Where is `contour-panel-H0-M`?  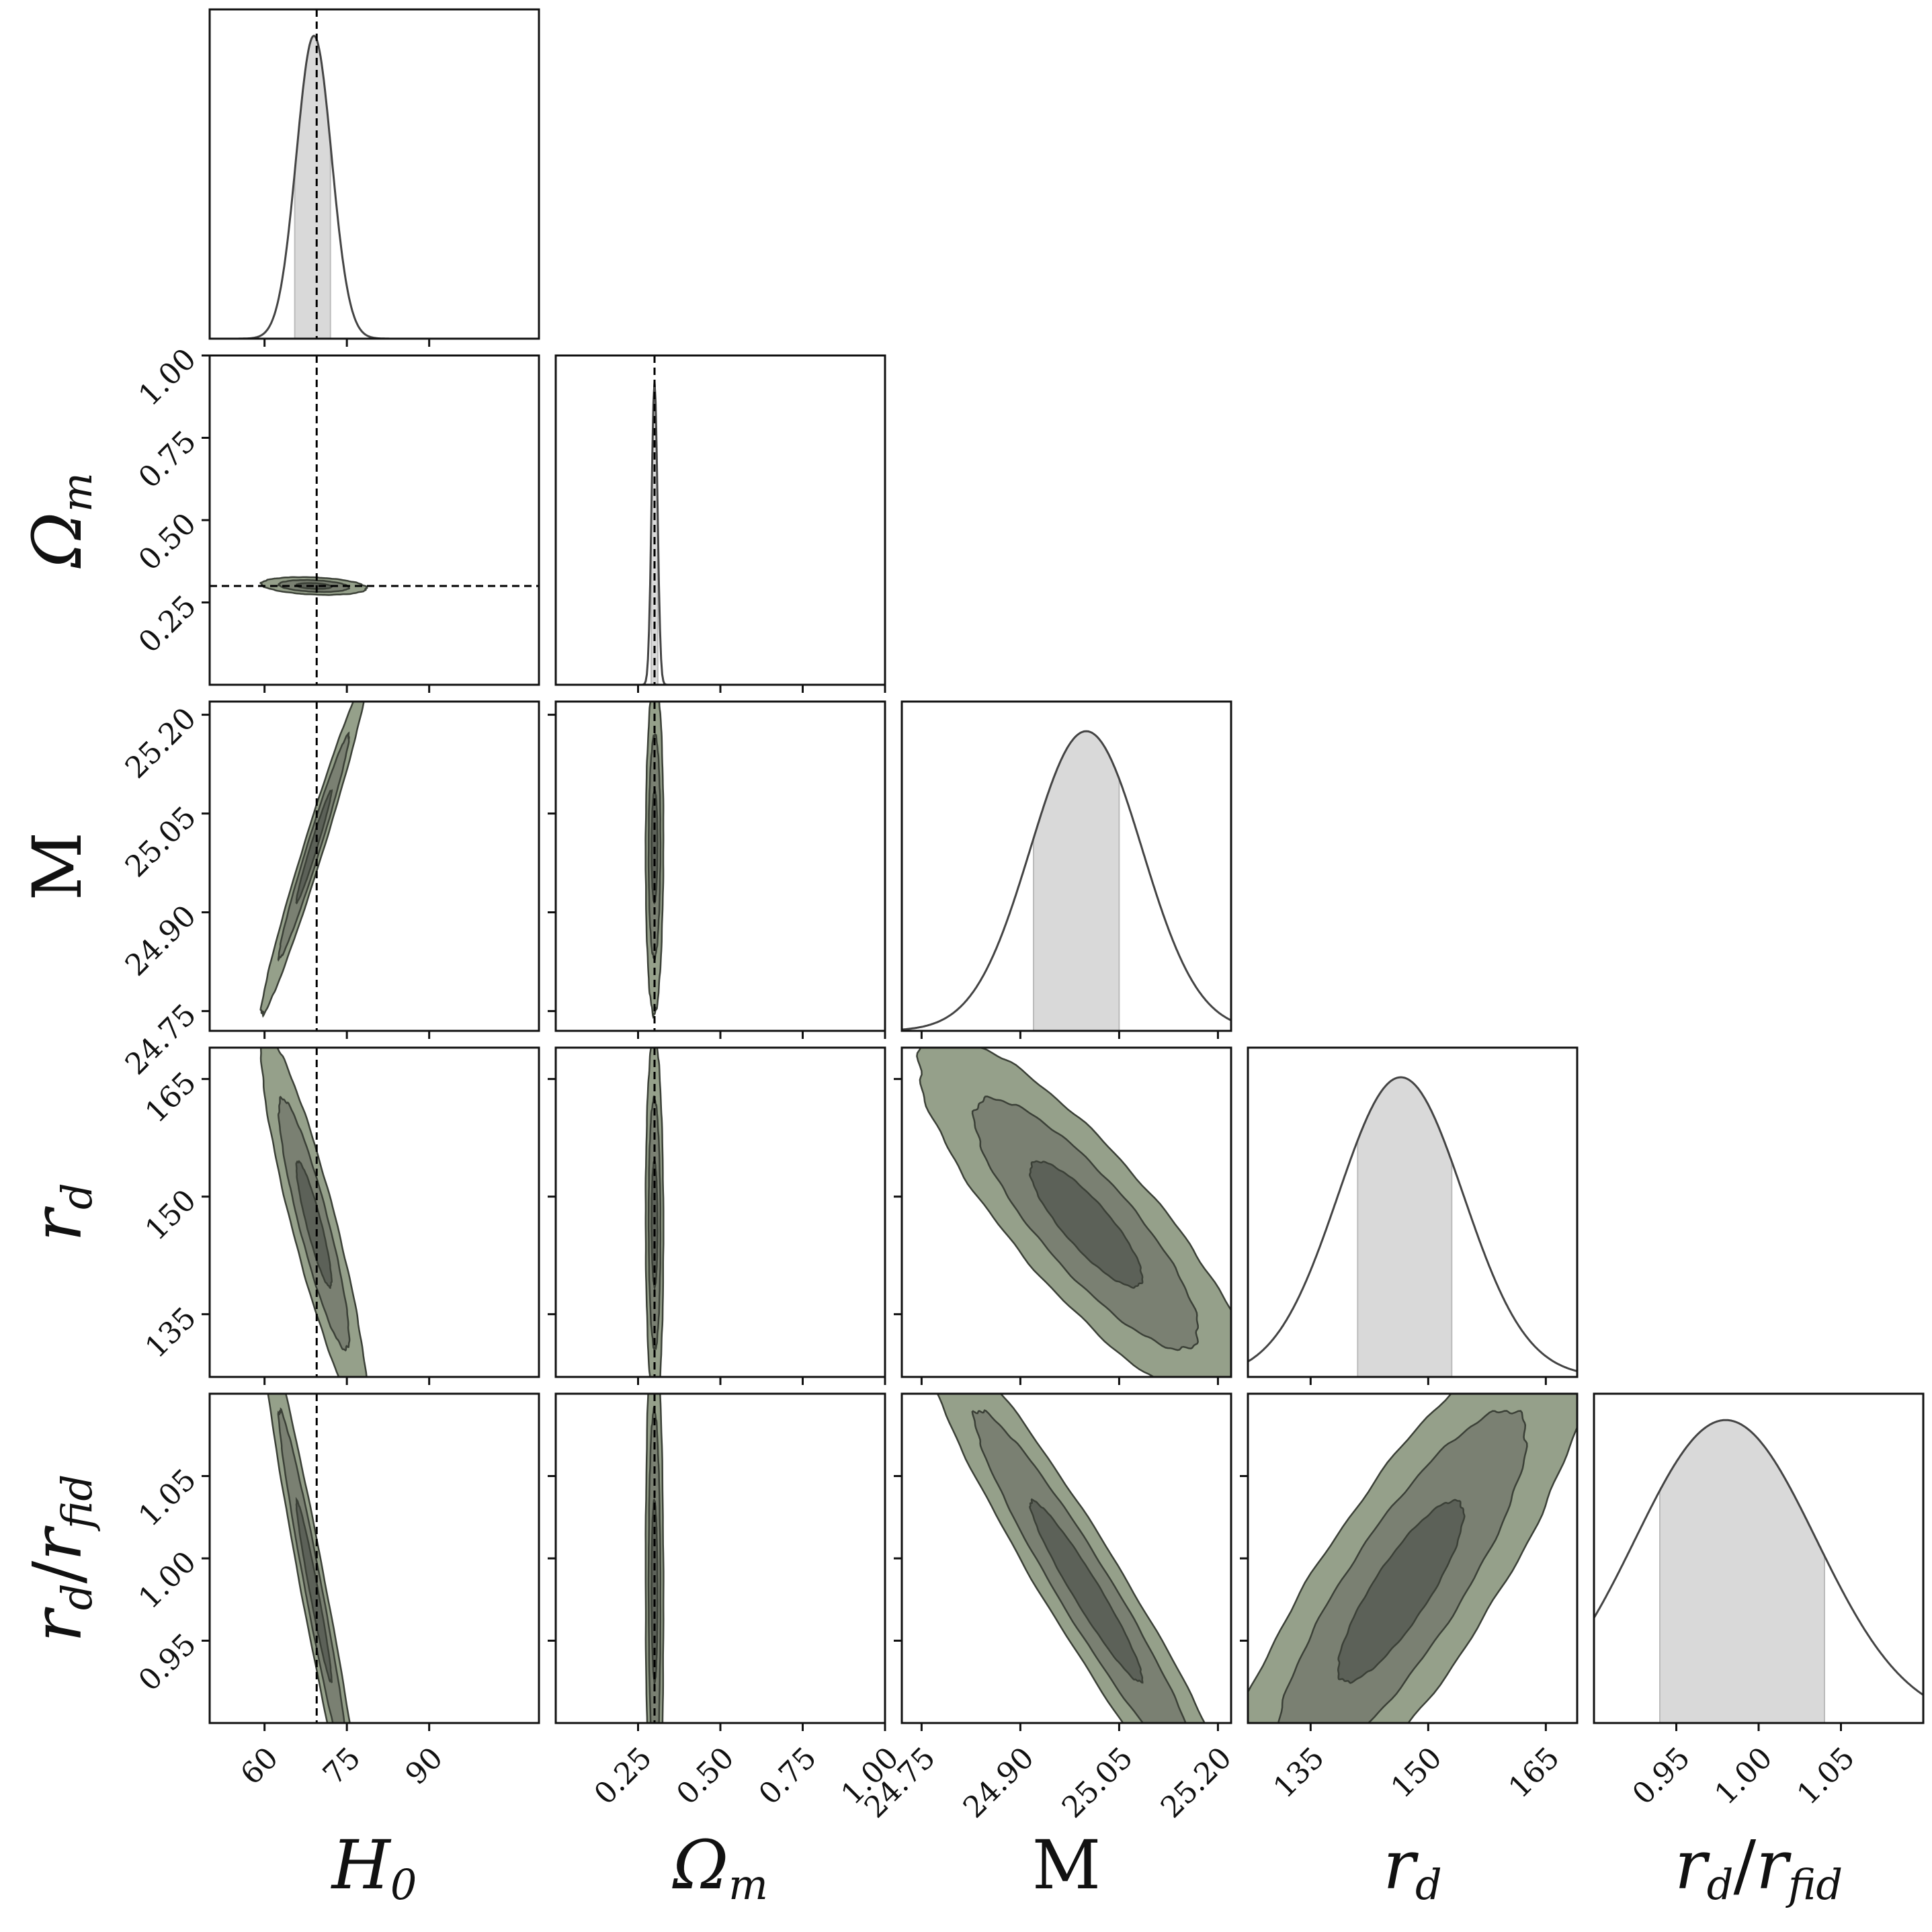
contour-panel-H0-M is located at coordinates (312, 867).